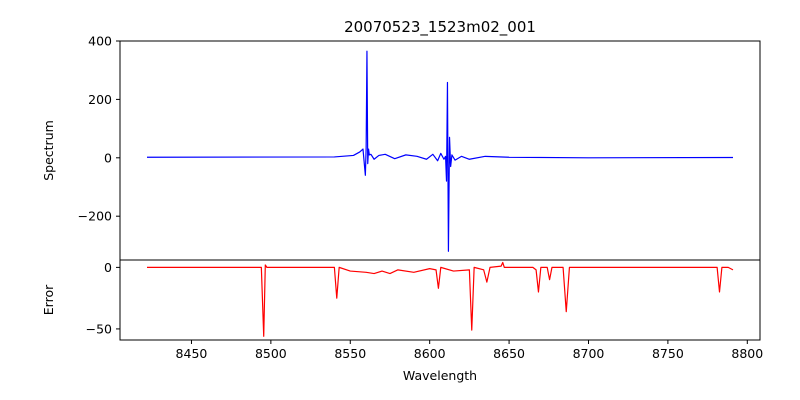 The image size is (800, 400). I want to click on x-tick-label: 8700, so click(589, 353).